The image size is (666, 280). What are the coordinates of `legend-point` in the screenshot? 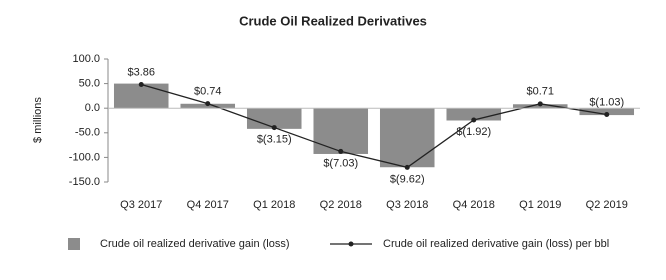 It's located at (351, 244).